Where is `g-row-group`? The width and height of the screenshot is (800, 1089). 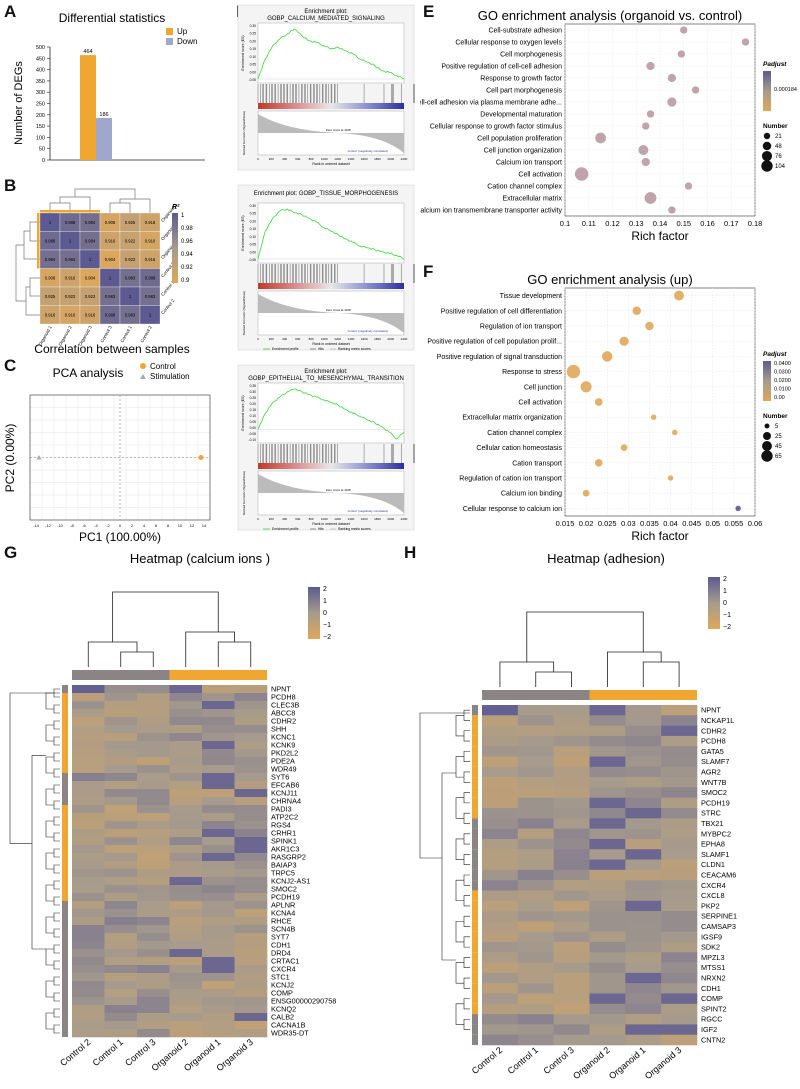
g-row-group is located at coordinates (65, 985).